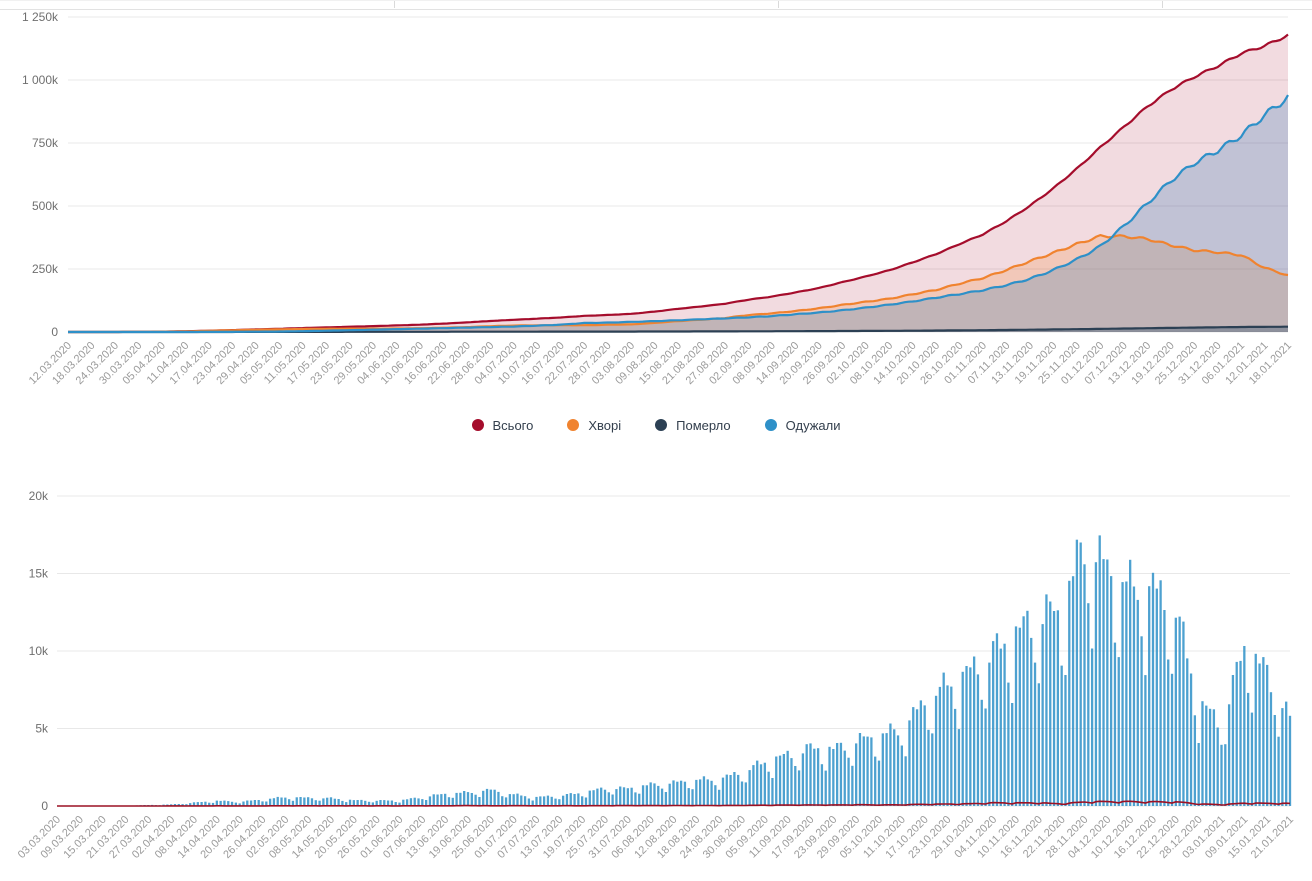 The image size is (1312, 881). I want to click on chart-legend: Всього Хворі Померло Одужали, so click(656, 425).